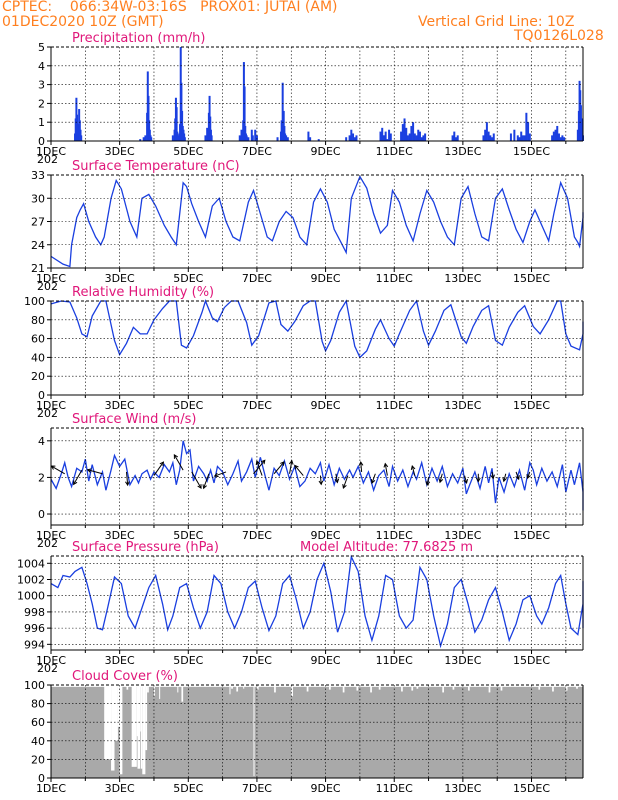 The height and width of the screenshot is (800, 618). Describe the element at coordinates (38, 268) in the screenshot. I see `y-tick-label: 21` at that location.